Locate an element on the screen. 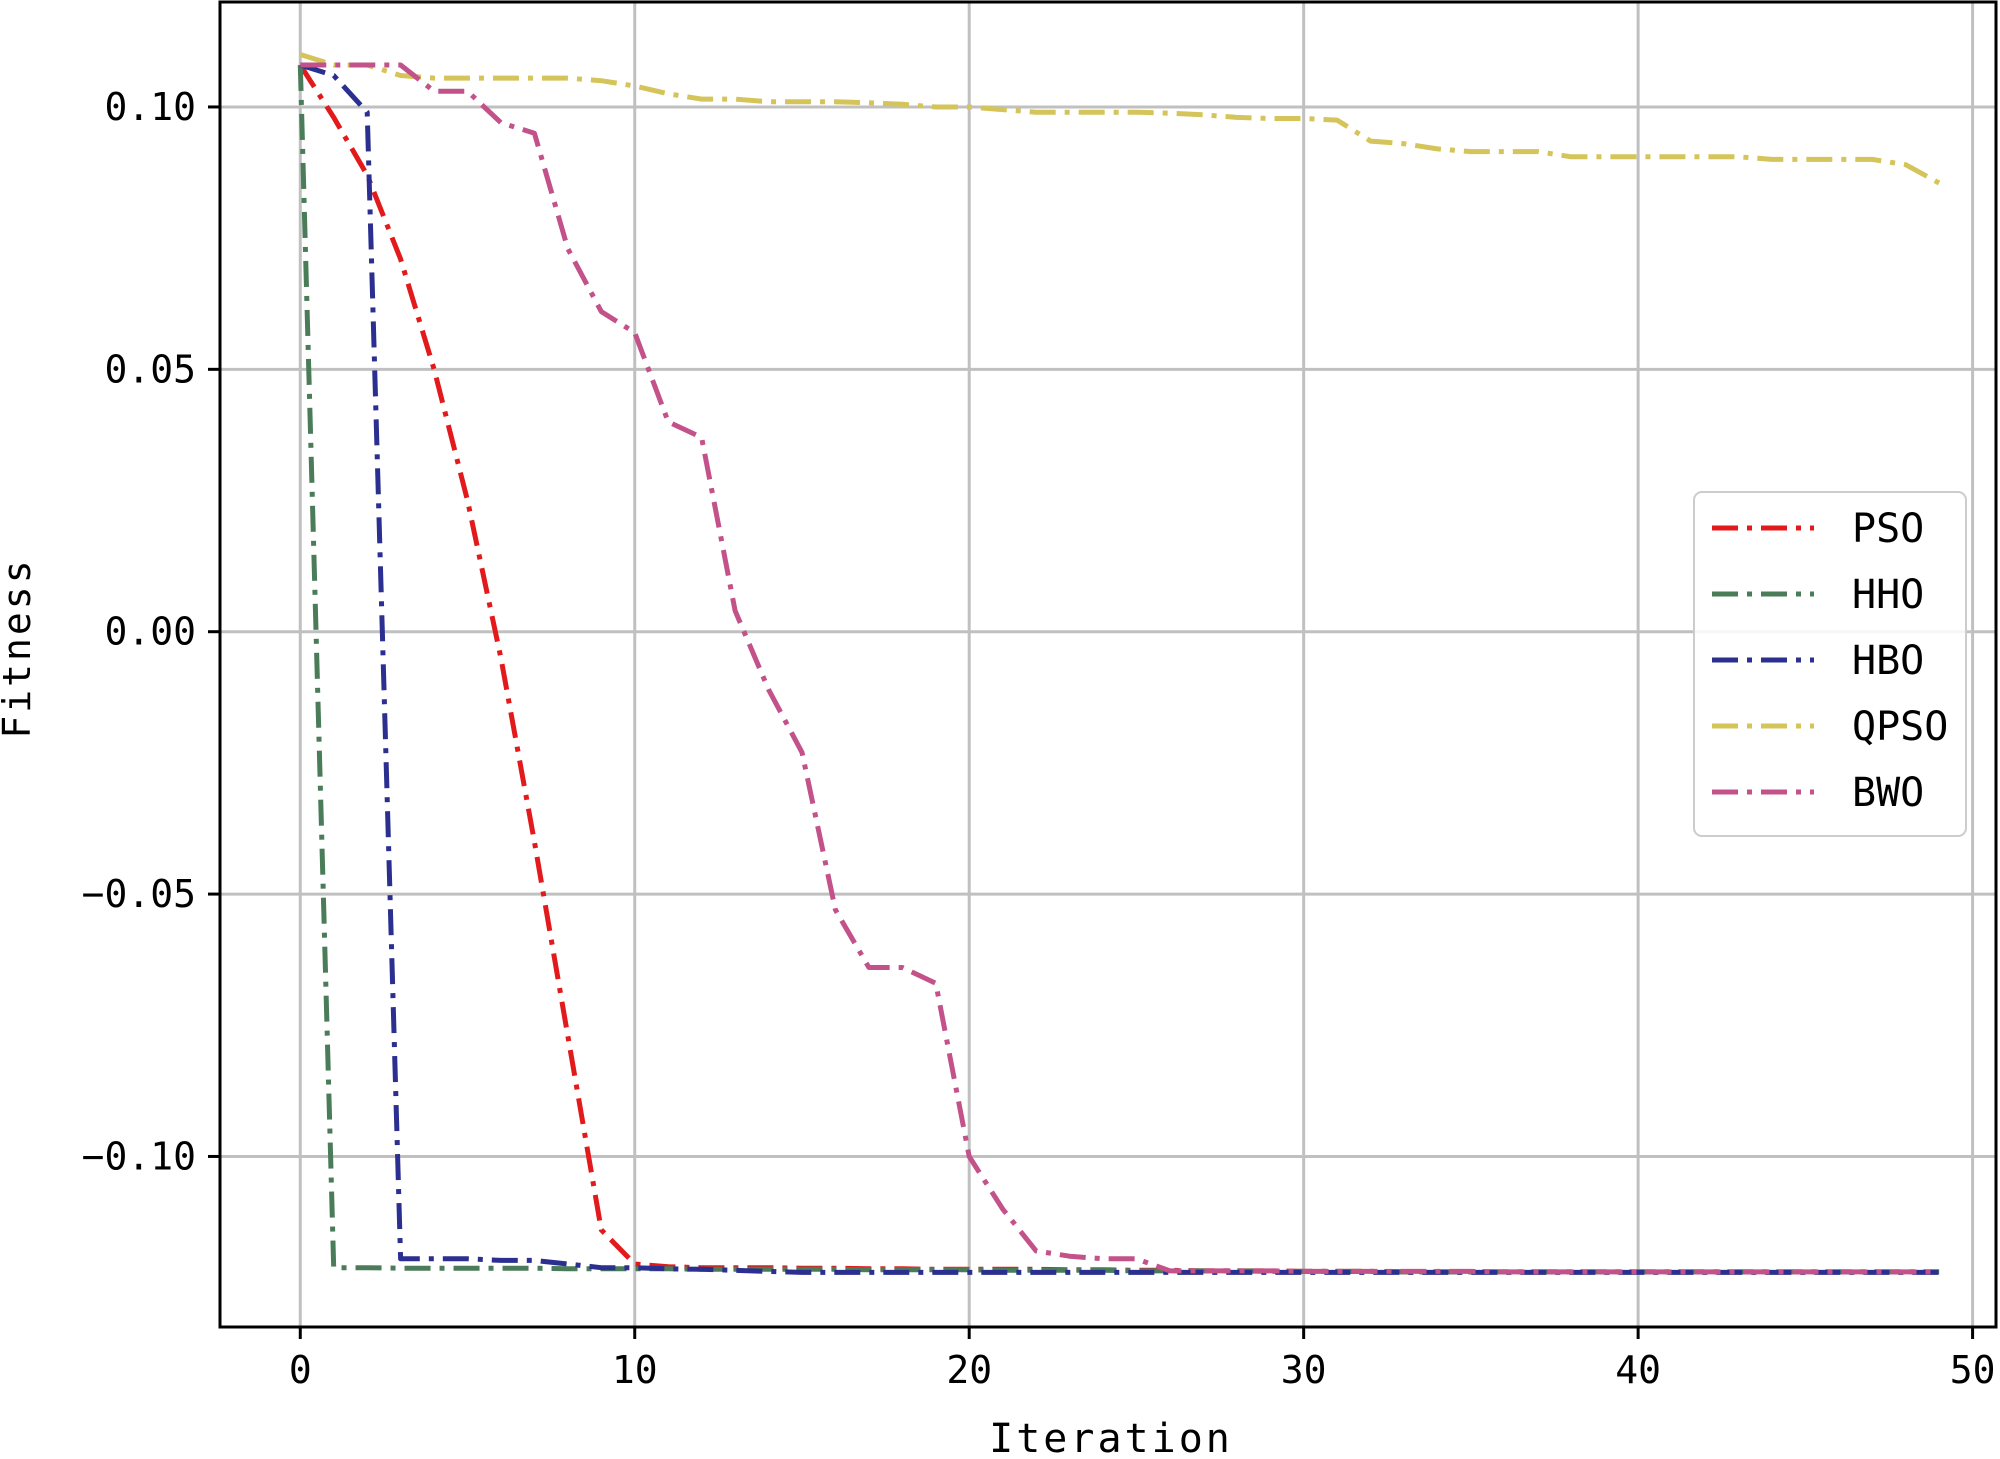  series-line-qpso is located at coordinates (1120, 119).